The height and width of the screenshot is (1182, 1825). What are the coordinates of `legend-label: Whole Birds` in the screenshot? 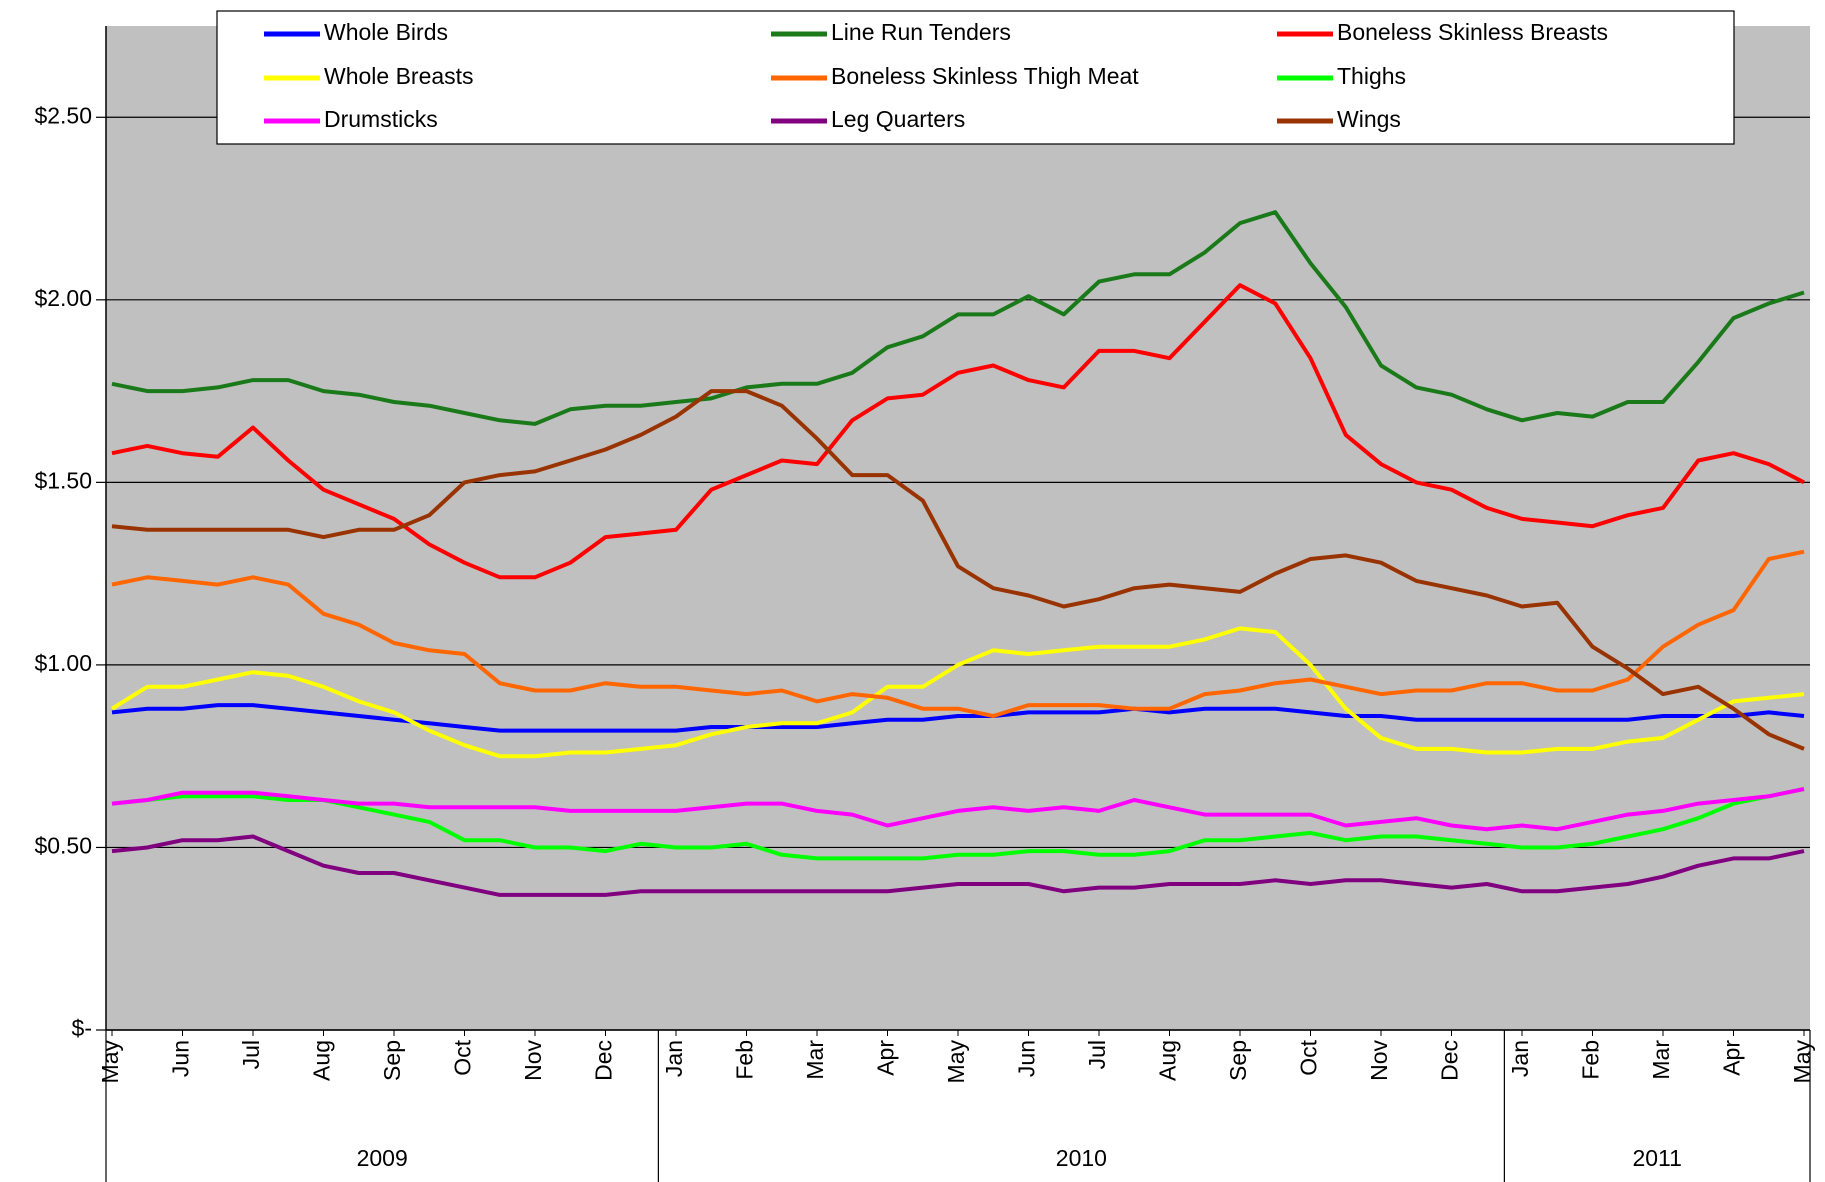 It's located at (386, 32).